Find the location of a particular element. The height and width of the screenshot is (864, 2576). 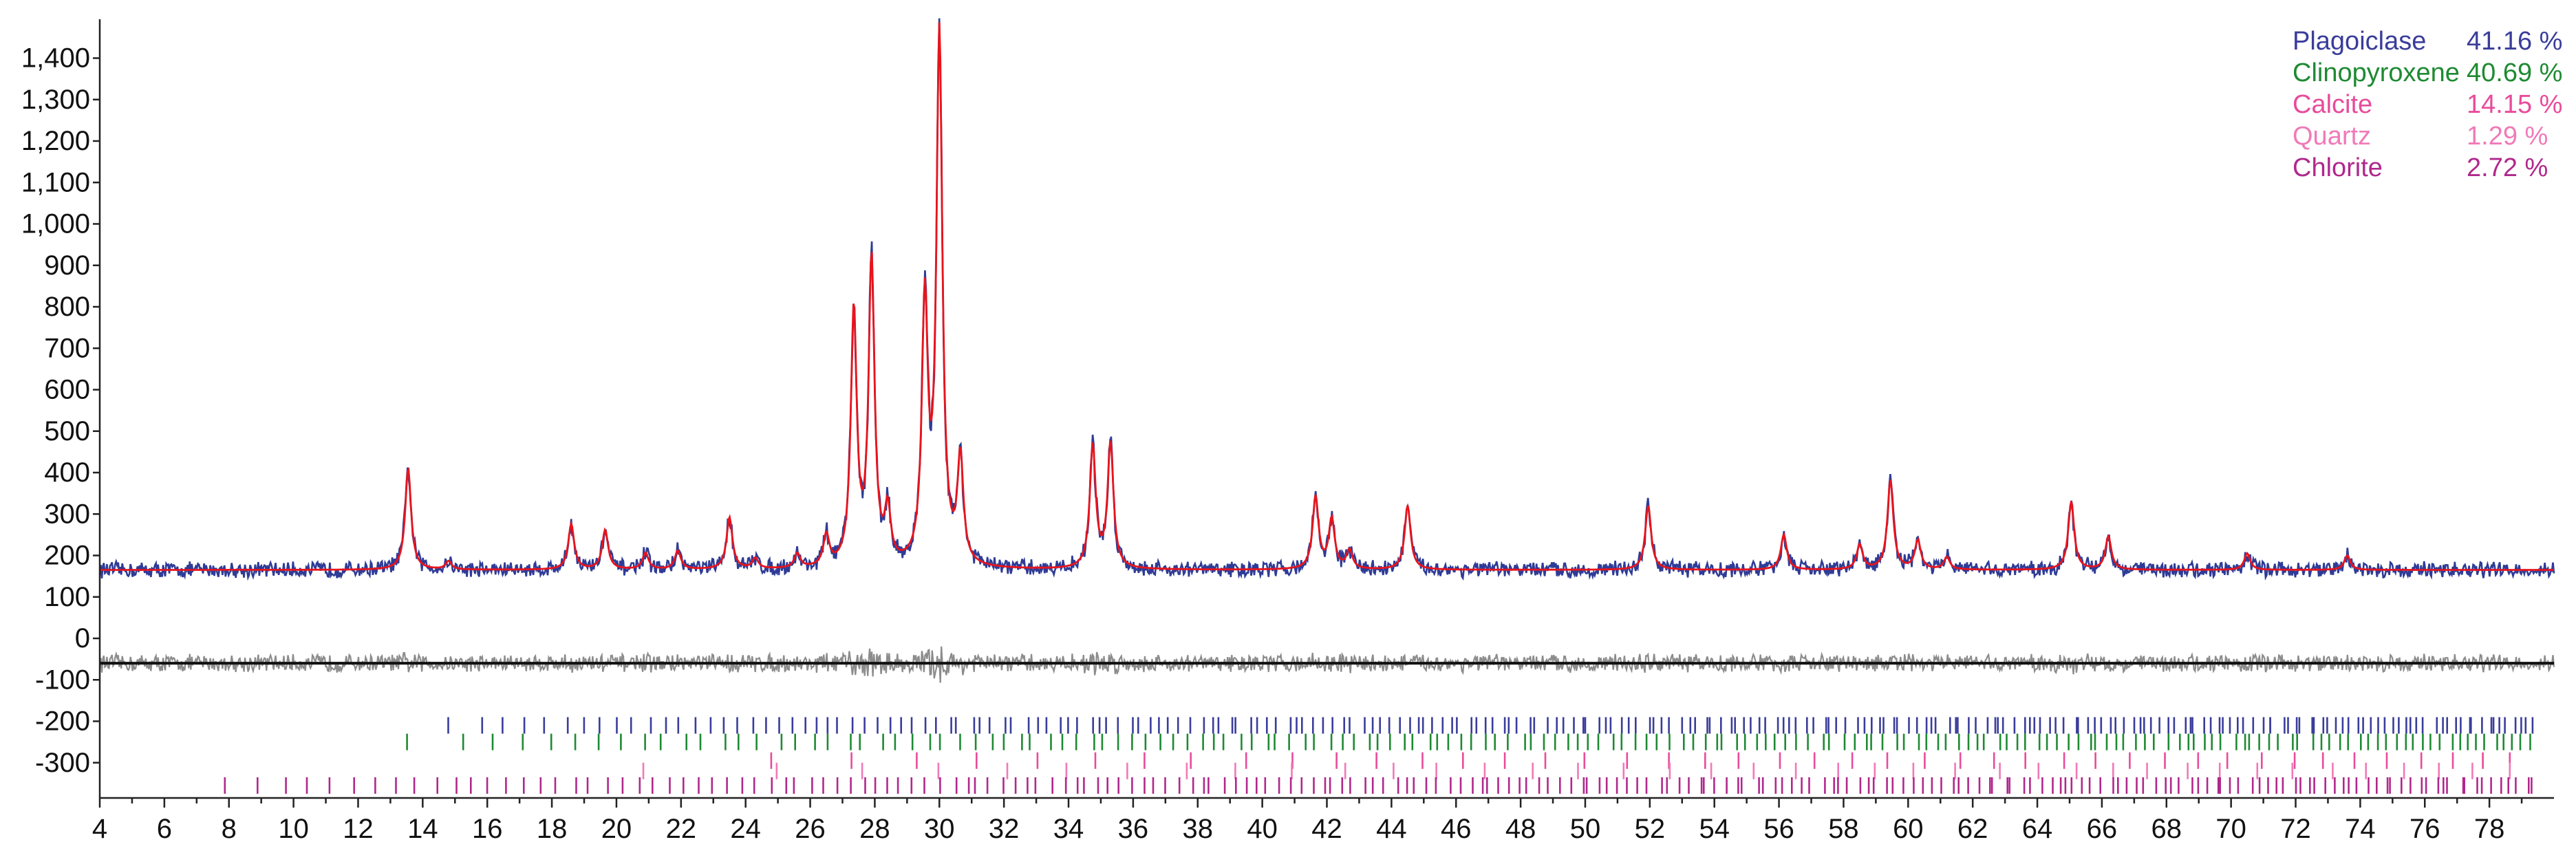

x-tick-label: 58 is located at coordinates (1844, 829).